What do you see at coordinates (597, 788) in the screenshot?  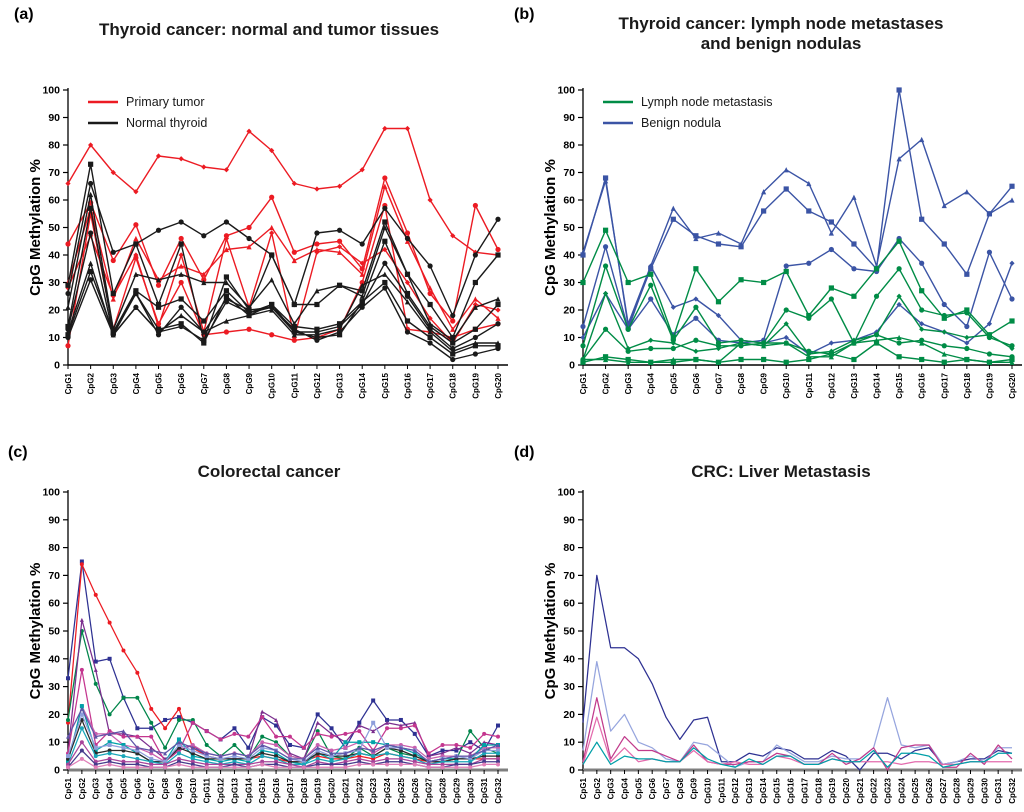 I see `x-tick-label: CpG2` at bounding box center [597, 788].